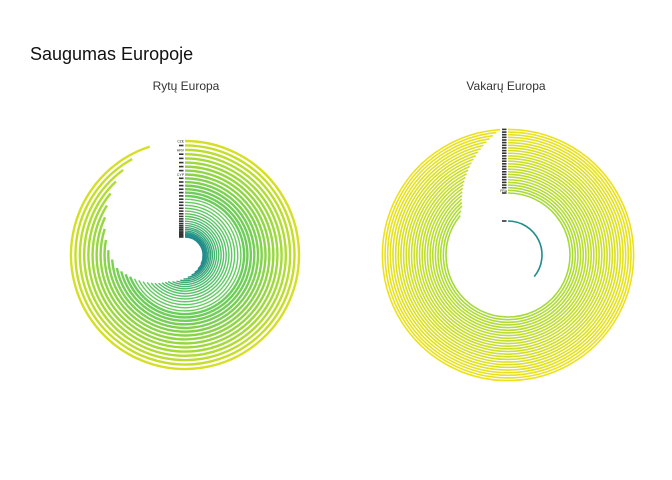 The width and height of the screenshot is (672, 480). What do you see at coordinates (504, 191) in the screenshot?
I see `bar-label-1-2: FRA` at bounding box center [504, 191].